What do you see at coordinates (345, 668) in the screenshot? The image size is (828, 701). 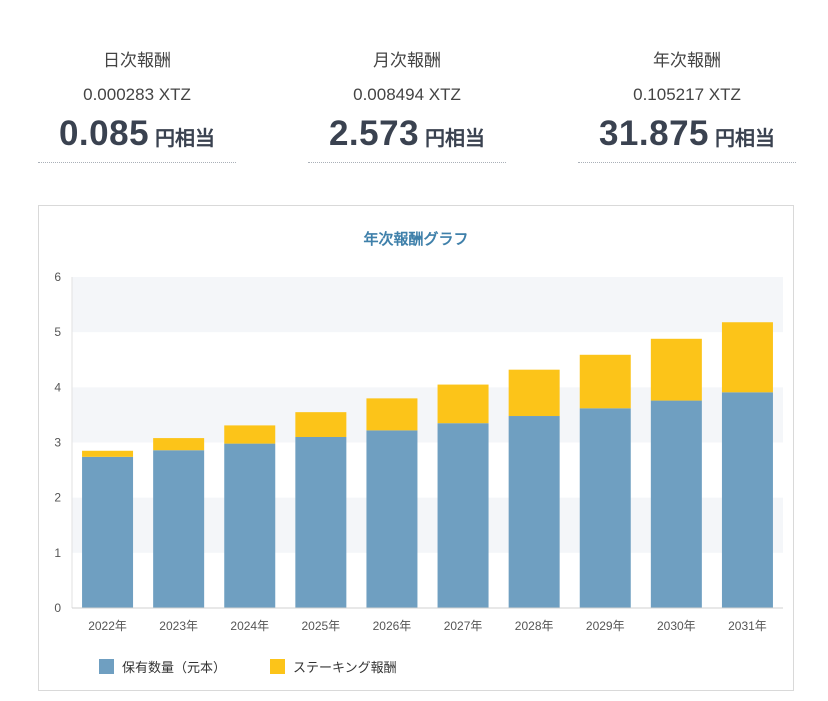 I see `legend-staking-label: ステーキング報酬` at bounding box center [345, 668].